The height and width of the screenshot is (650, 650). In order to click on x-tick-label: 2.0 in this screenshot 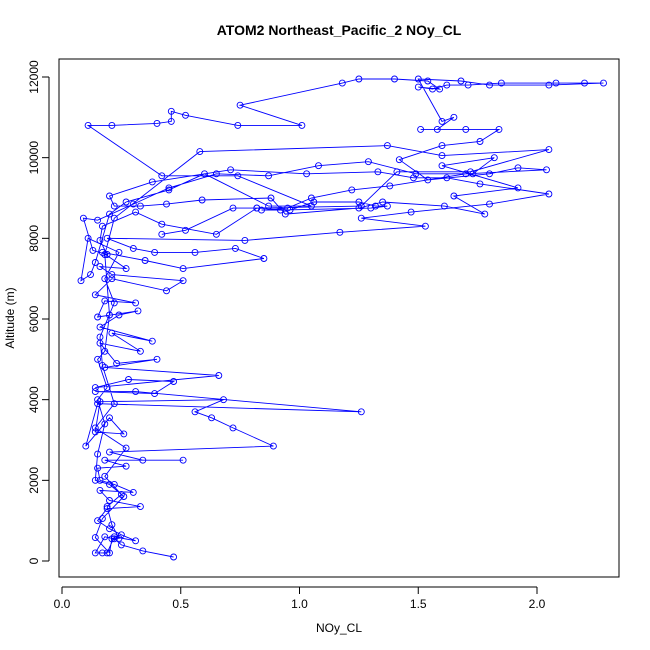, I will do `click(537, 604)`.